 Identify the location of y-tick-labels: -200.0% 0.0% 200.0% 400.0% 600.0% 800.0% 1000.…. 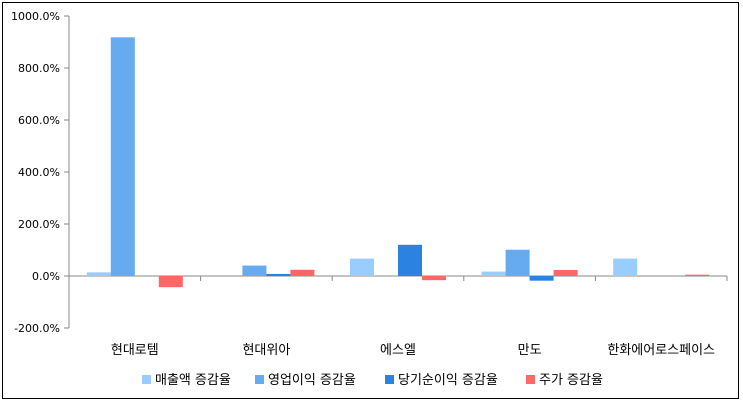
(35, 172).